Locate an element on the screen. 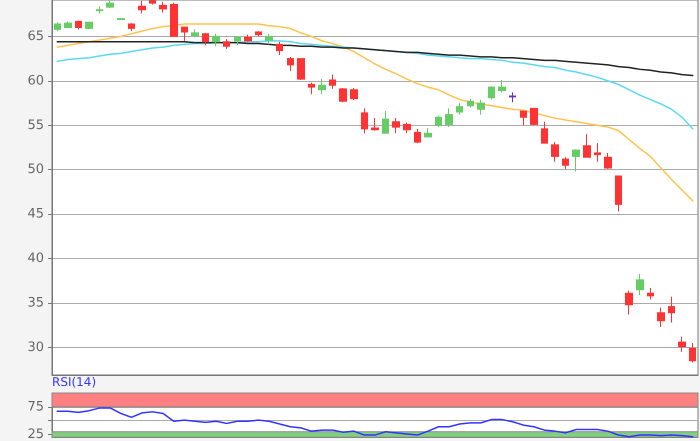 The width and height of the screenshot is (700, 441). y-tick-label: 65 is located at coordinates (35, 36).